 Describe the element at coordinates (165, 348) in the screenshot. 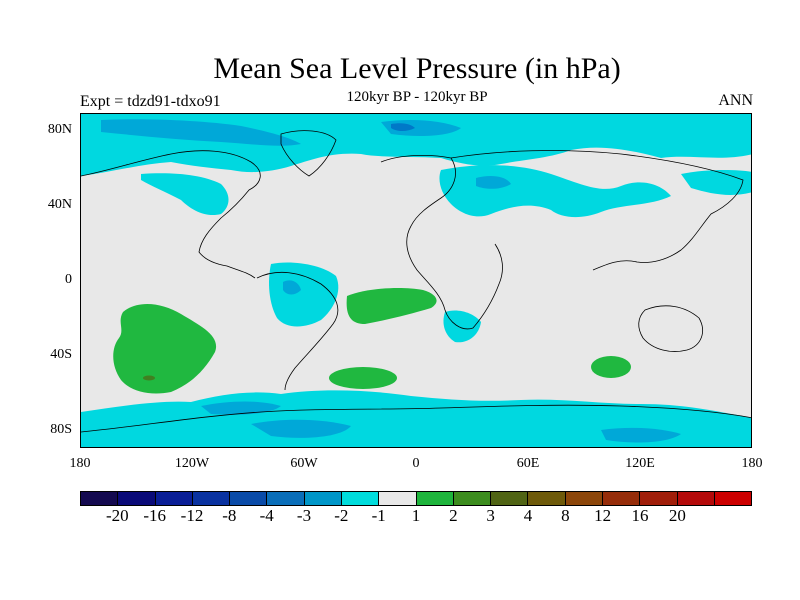

I see `south-pacific-positive` at that location.